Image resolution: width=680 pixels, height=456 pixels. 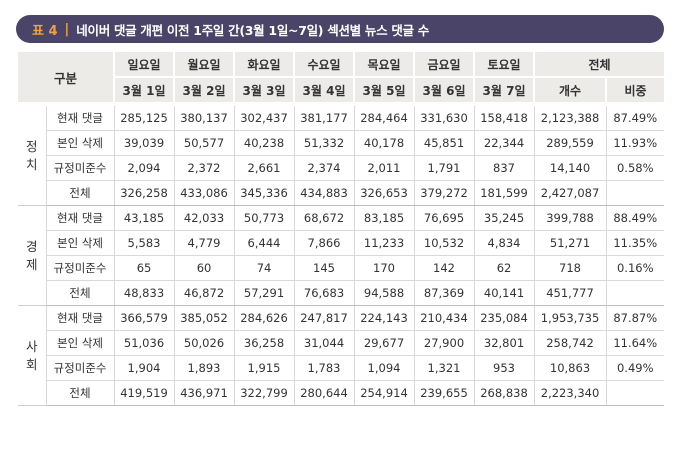 I want to click on section-label: 경제, so click(x=32, y=255).